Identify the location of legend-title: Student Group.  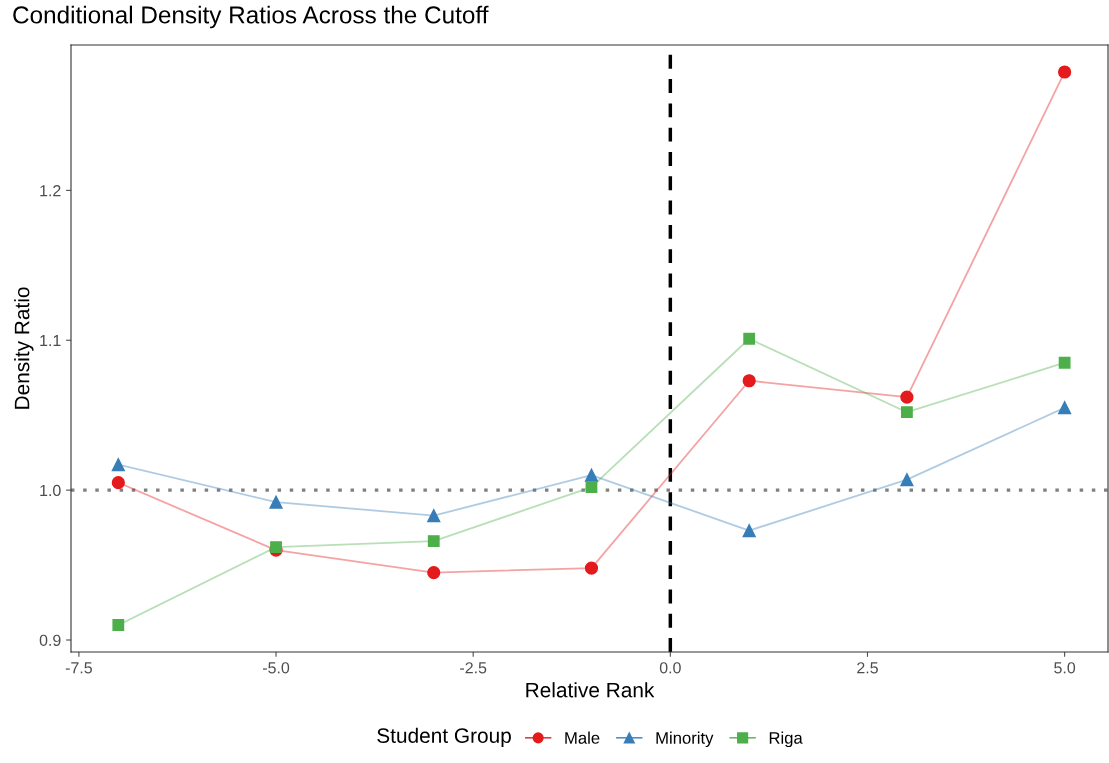
(444, 737).